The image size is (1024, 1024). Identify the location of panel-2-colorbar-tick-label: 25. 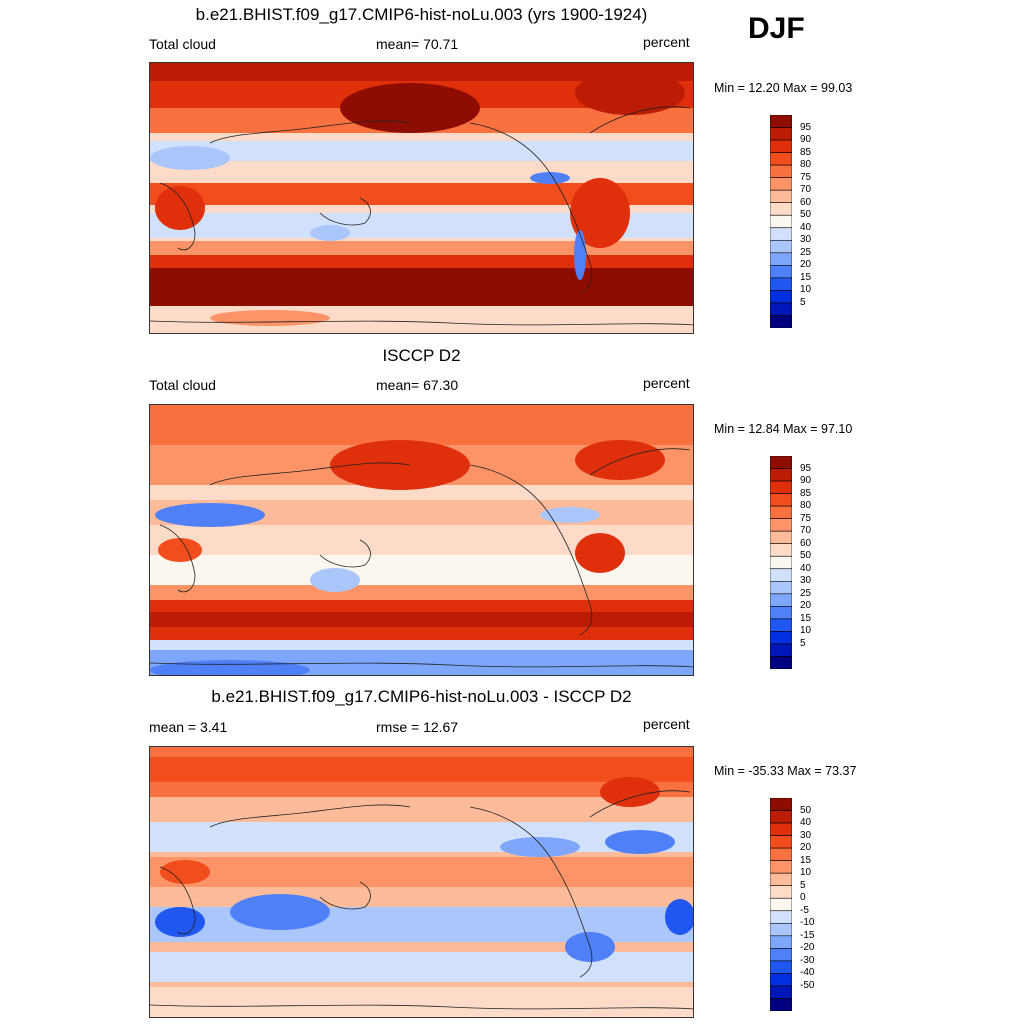
(806, 593).